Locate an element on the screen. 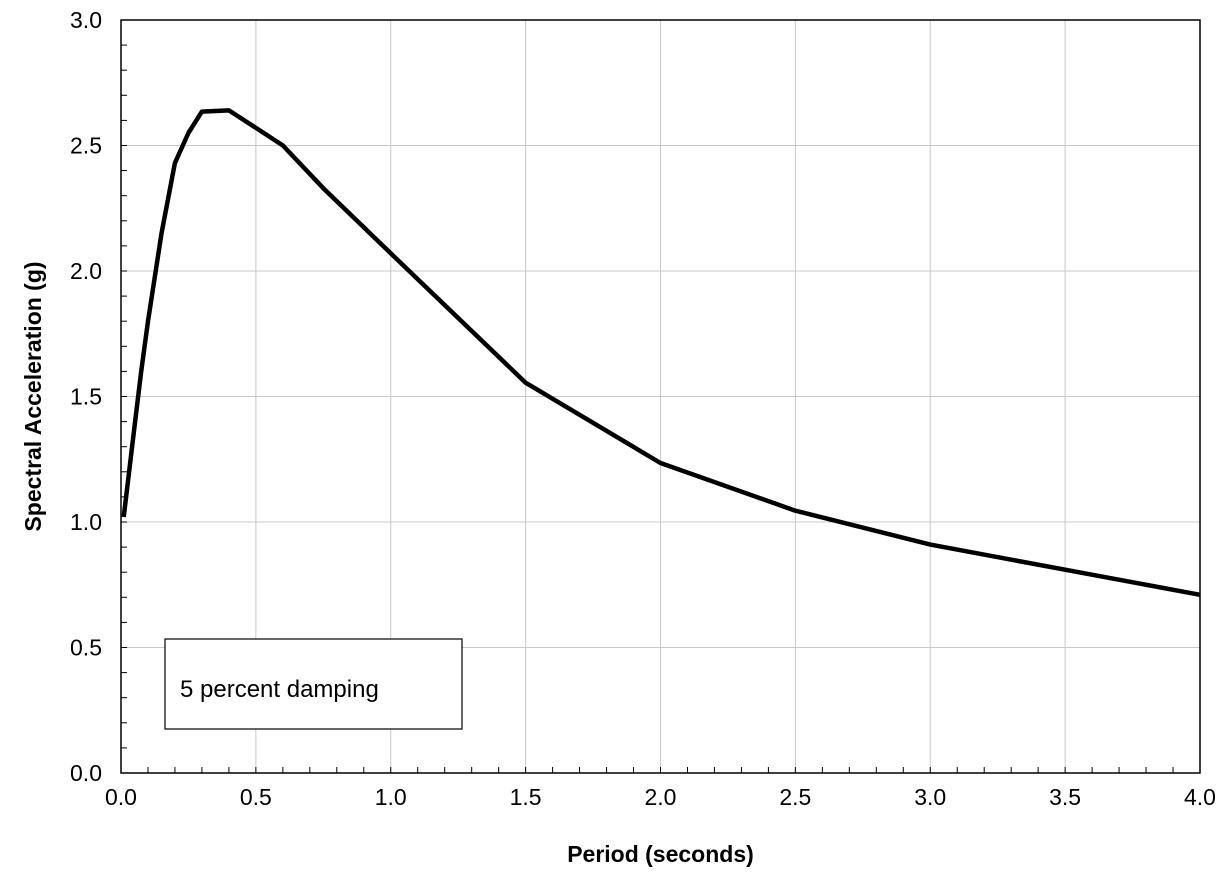 This screenshot has width=1232, height=875. y-axis-title: Spectral Acceleration (g) is located at coordinates (33, 396).